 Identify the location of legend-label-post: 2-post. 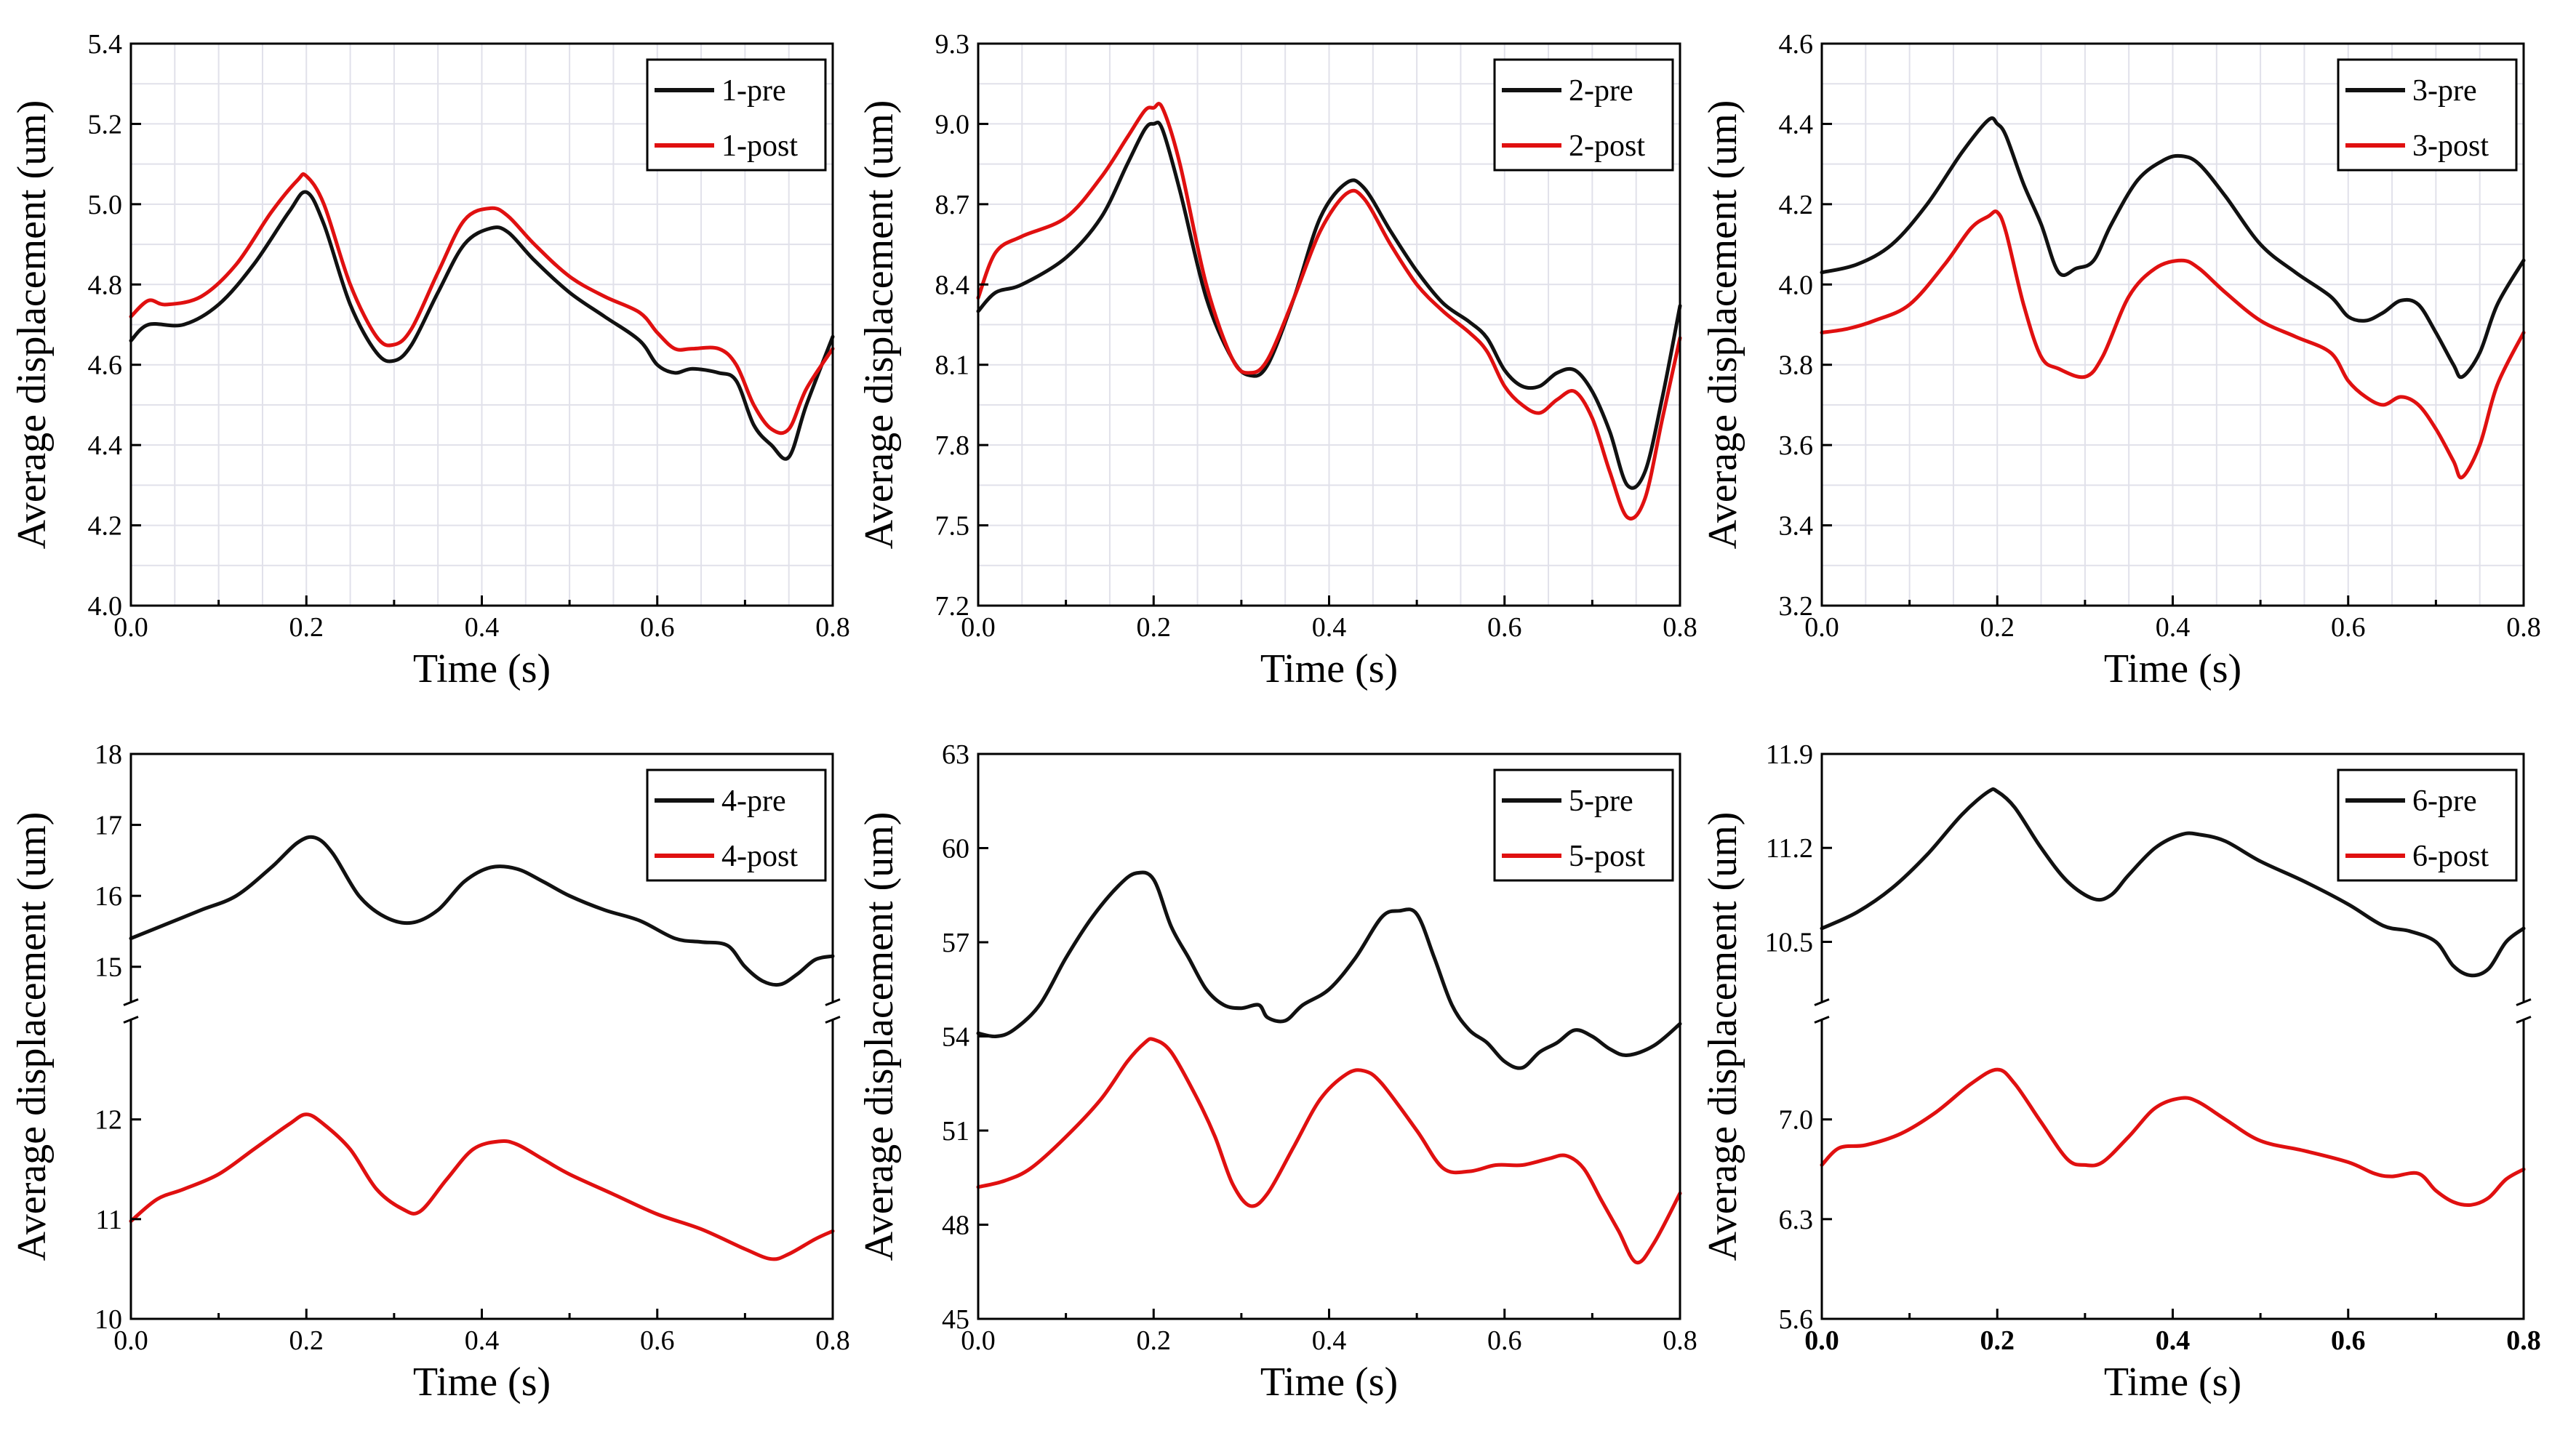
(1607, 146).